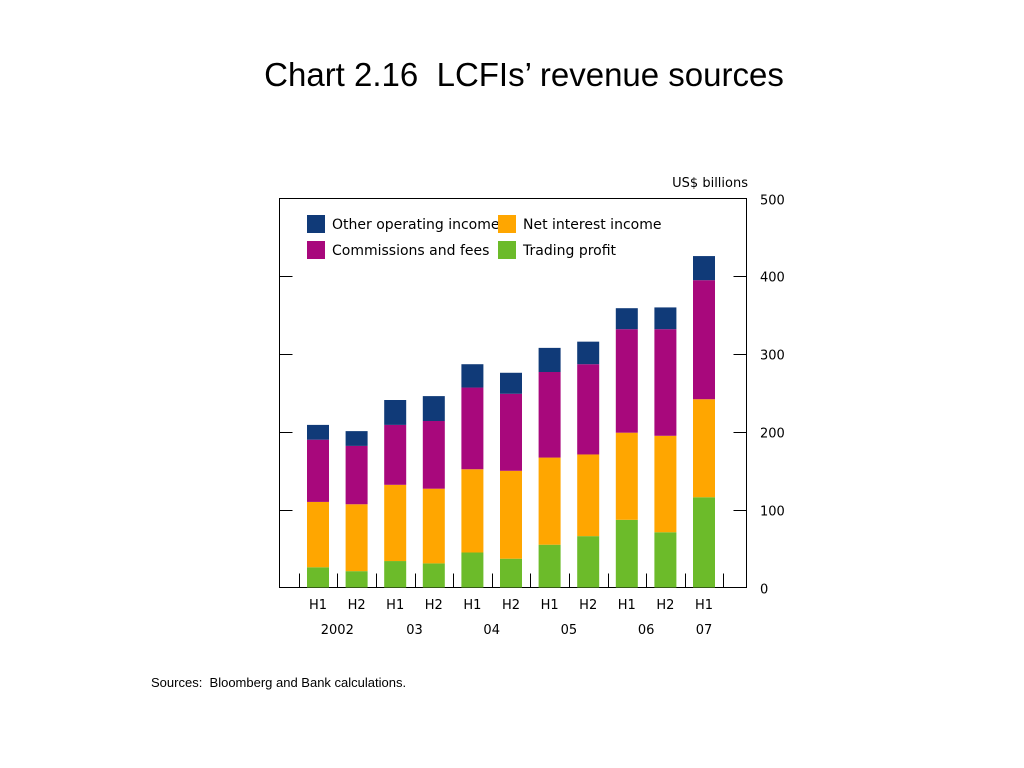 The image size is (1024, 768). What do you see at coordinates (569, 630) in the screenshot?
I see `x-year-label: 05` at bounding box center [569, 630].